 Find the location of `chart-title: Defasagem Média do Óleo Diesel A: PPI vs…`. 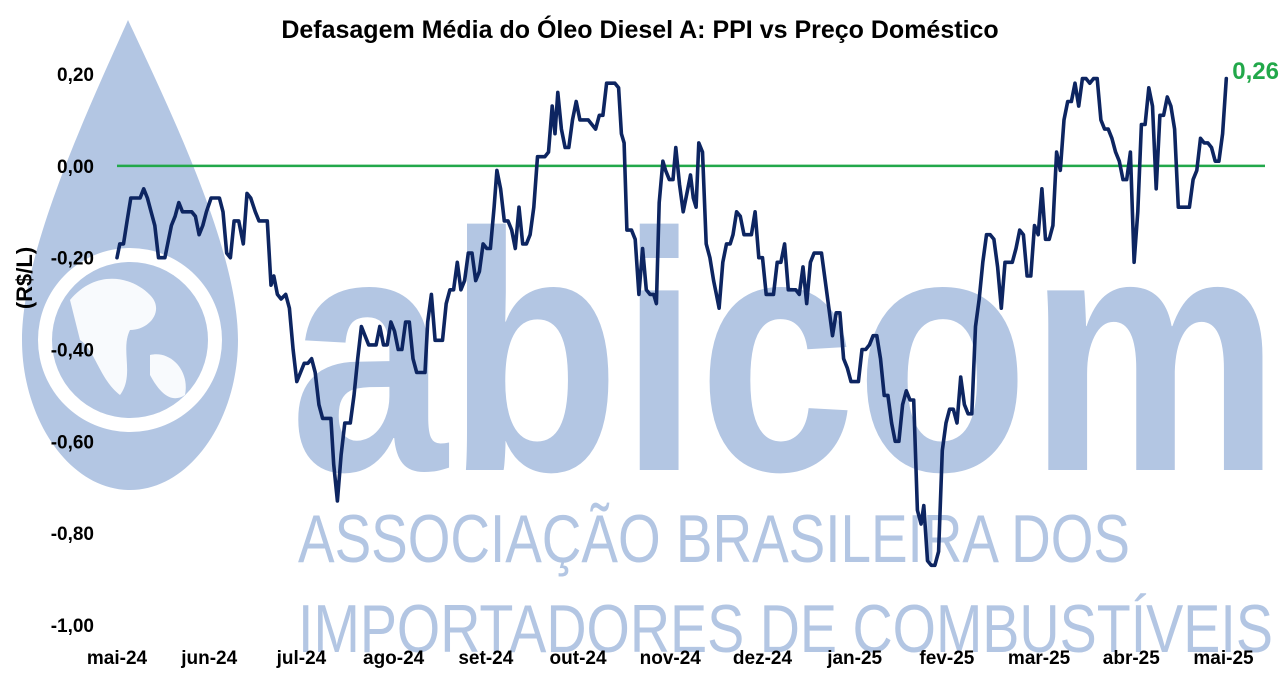

chart-title: Defasagem Média do Óleo Diesel A: PPI vs… is located at coordinates (639, 29).